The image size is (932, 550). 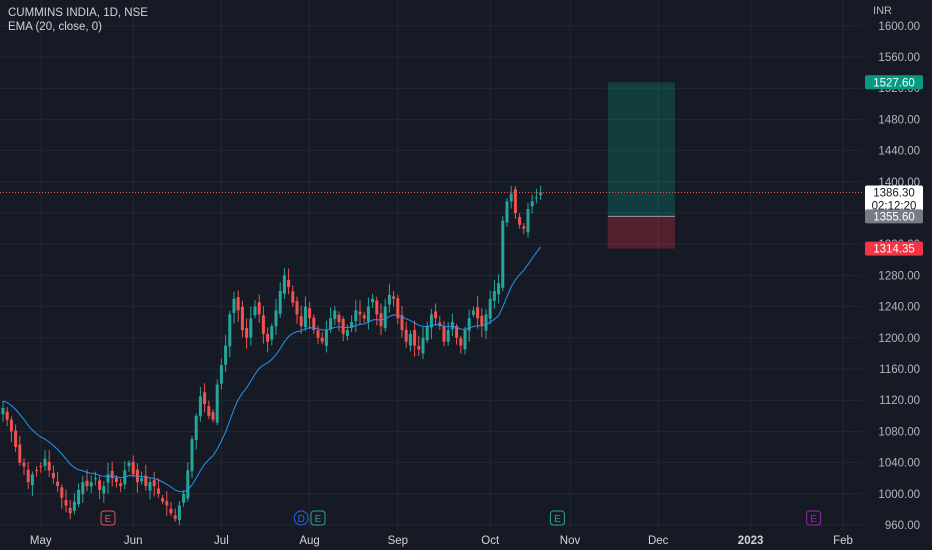 What do you see at coordinates (843, 541) in the screenshot?
I see `x-tick-label: Feb` at bounding box center [843, 541].